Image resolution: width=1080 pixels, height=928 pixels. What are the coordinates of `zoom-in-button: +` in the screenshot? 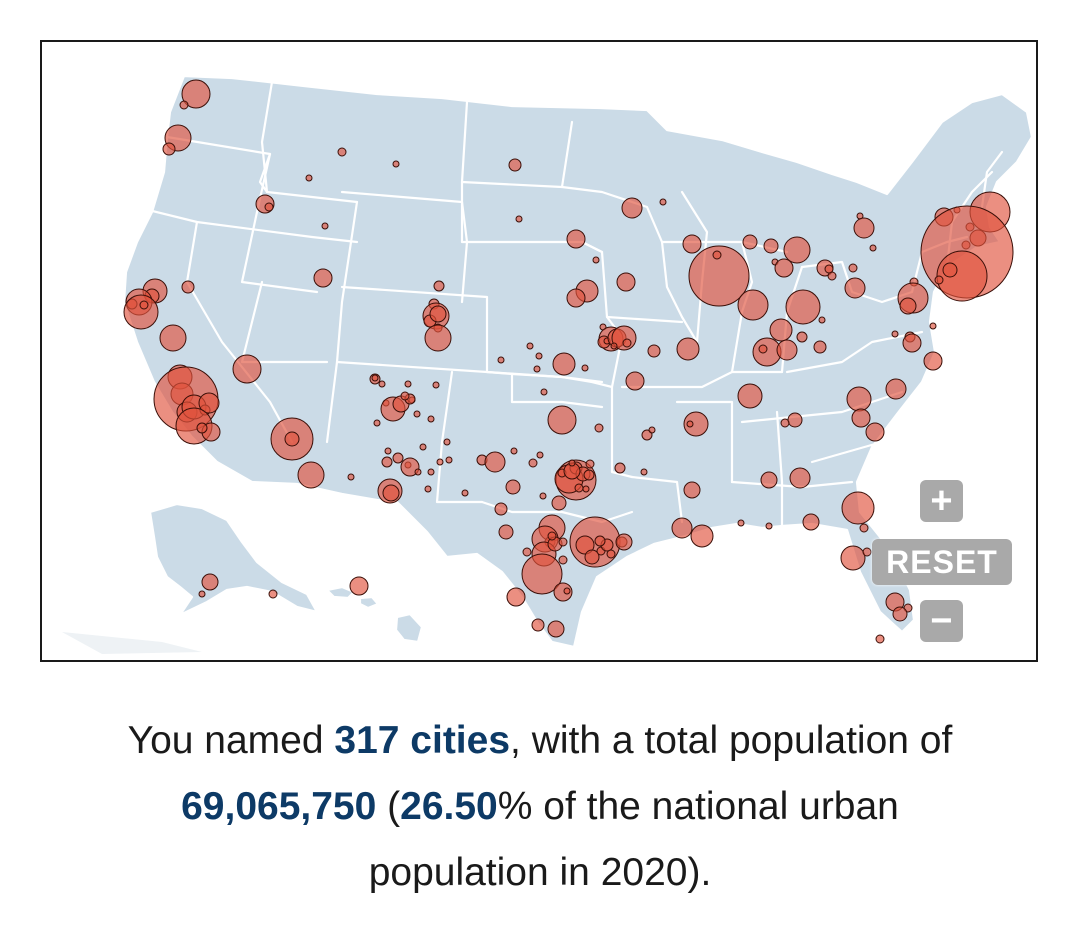 It's located at (941, 501).